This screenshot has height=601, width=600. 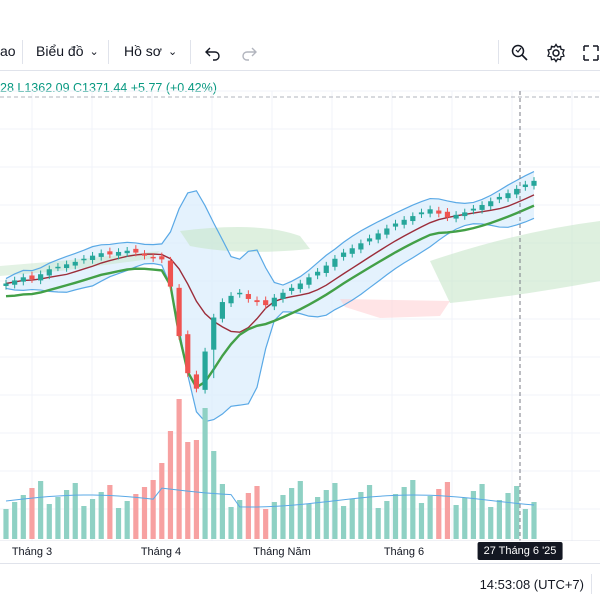 I want to click on top-toolbar: ao Biểu đồ ⌄ Hồ sơ ⌄, so click(x=300, y=35).